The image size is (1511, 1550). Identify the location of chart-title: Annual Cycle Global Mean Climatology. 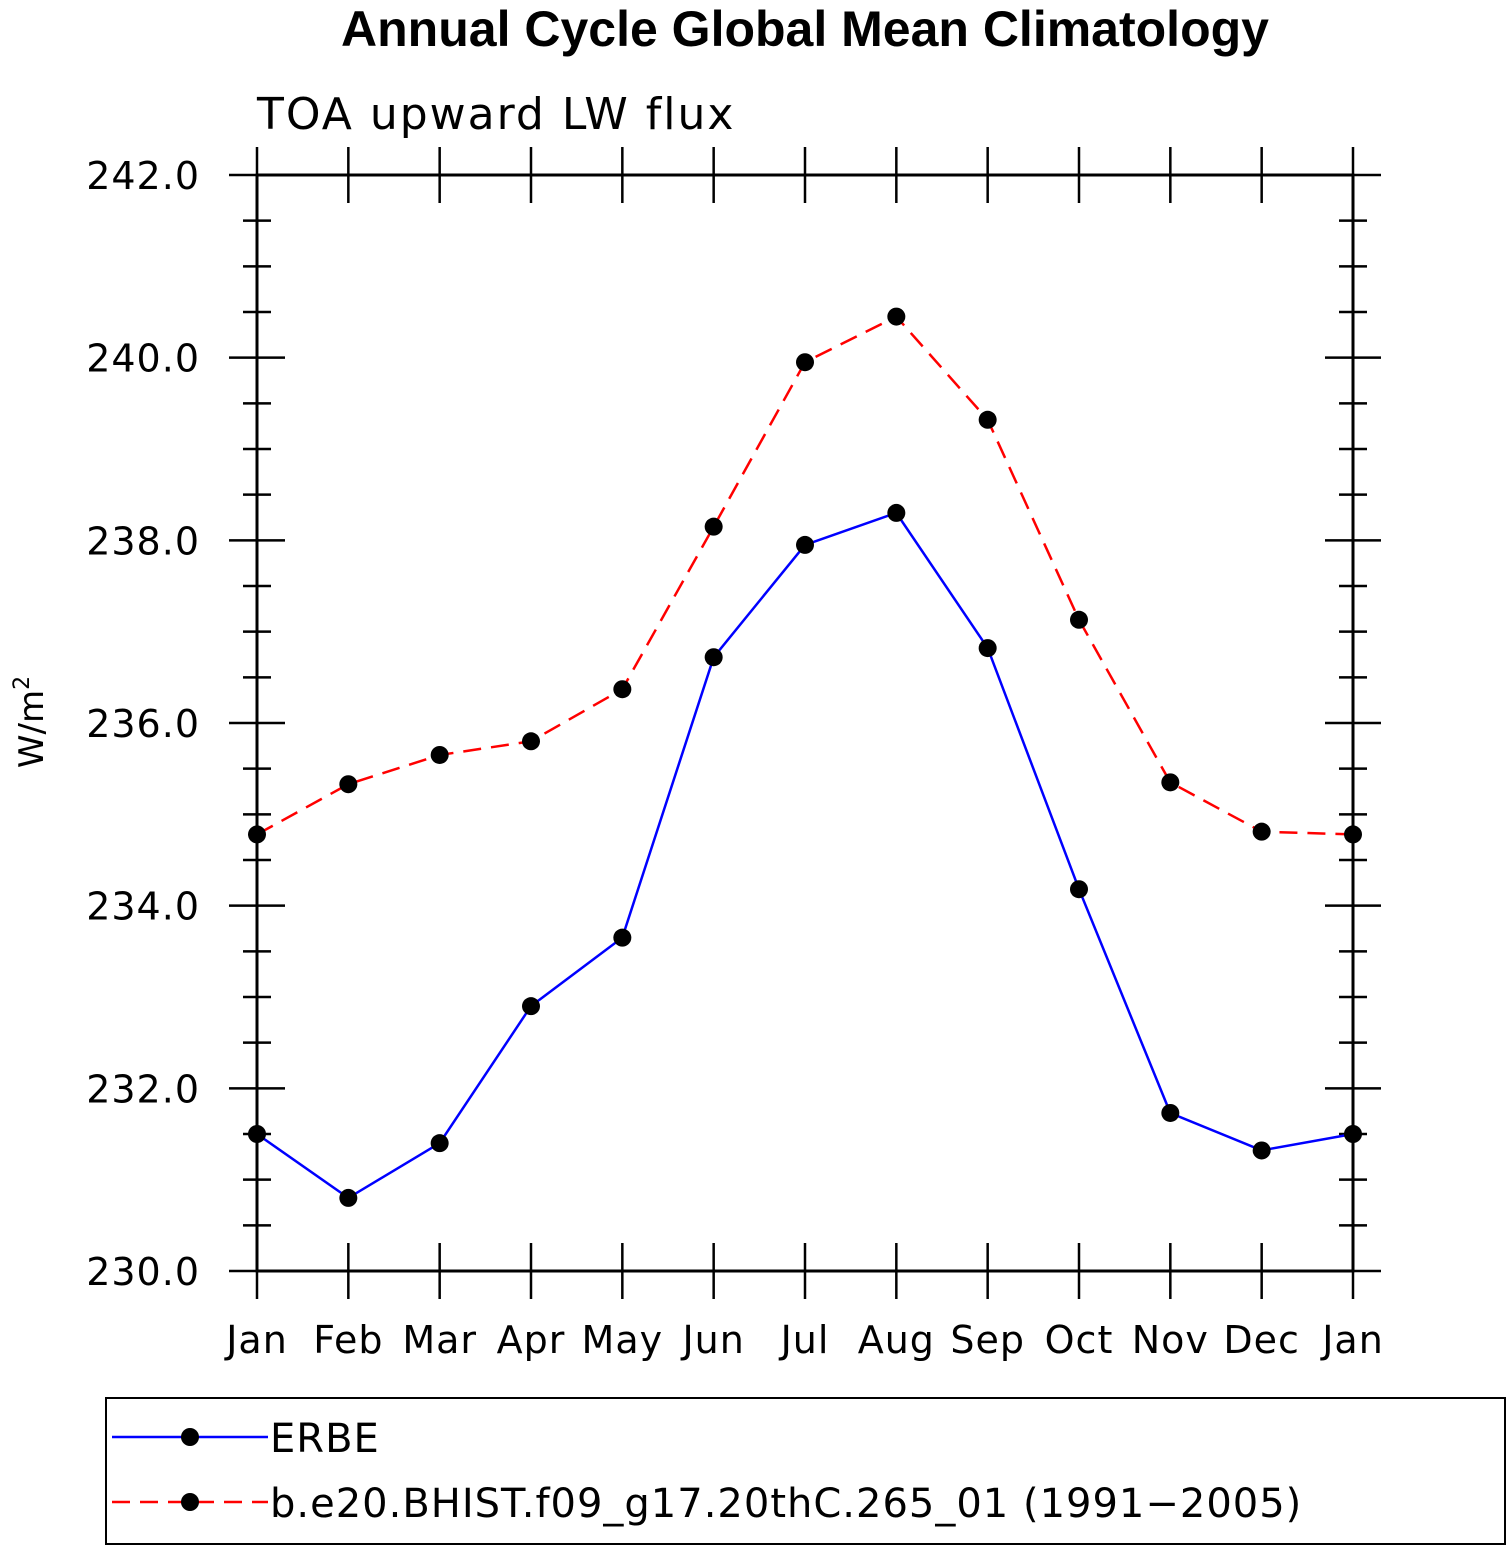
(805, 29).